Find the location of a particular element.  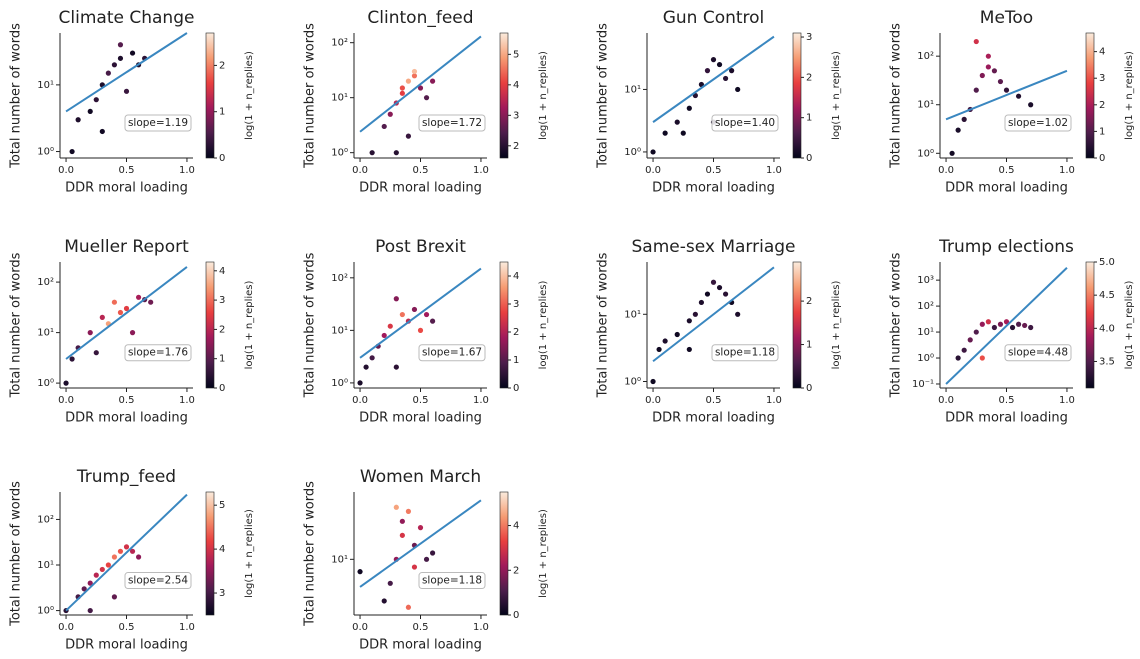

panel-title: Climate Change is located at coordinates (127, 18).